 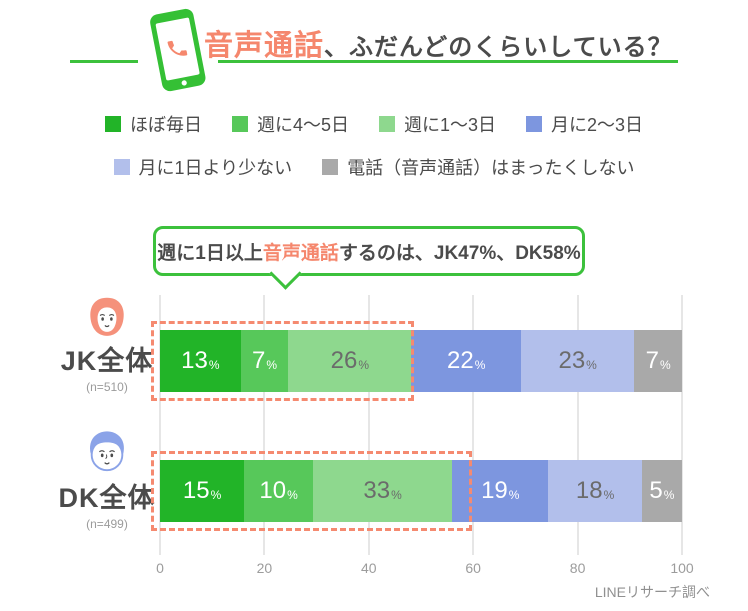 I want to click on legend-item: 月に2〜3日, so click(x=584, y=124).